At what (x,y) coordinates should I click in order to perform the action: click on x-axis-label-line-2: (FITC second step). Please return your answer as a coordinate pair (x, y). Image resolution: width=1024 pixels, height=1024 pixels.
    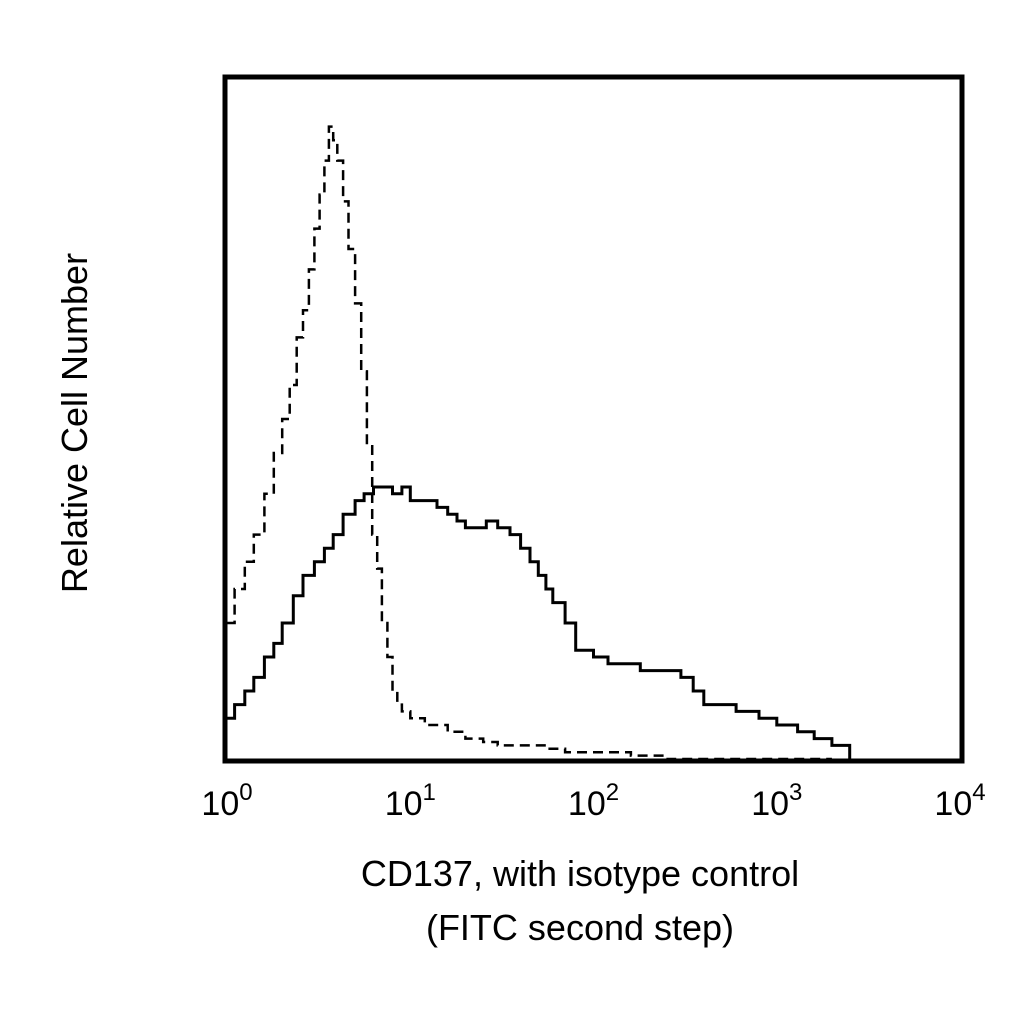
    Looking at the image, I should click on (580, 927).